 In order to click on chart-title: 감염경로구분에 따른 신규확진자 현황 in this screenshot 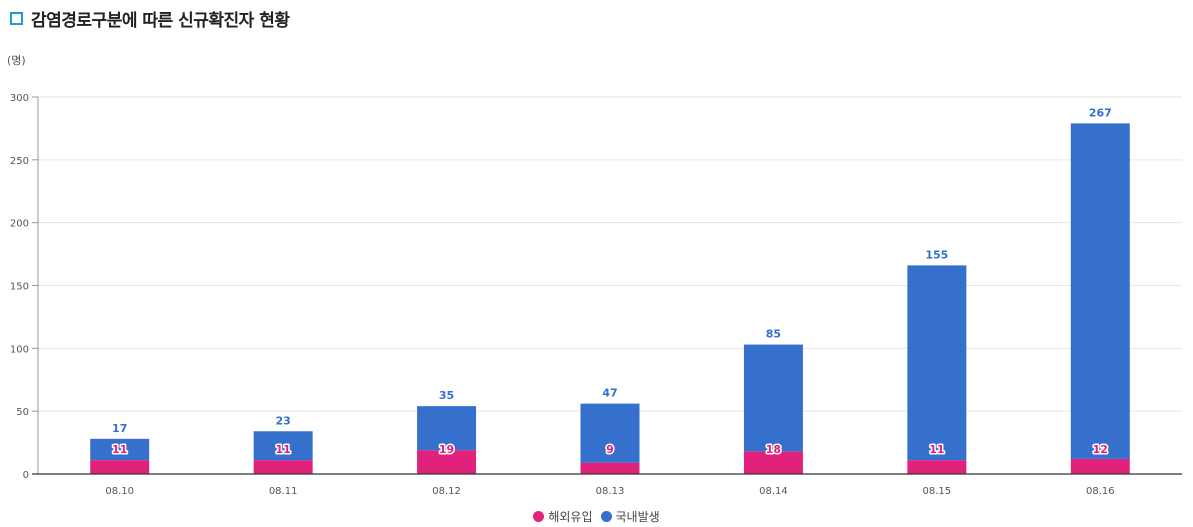, I will do `click(160, 20)`.